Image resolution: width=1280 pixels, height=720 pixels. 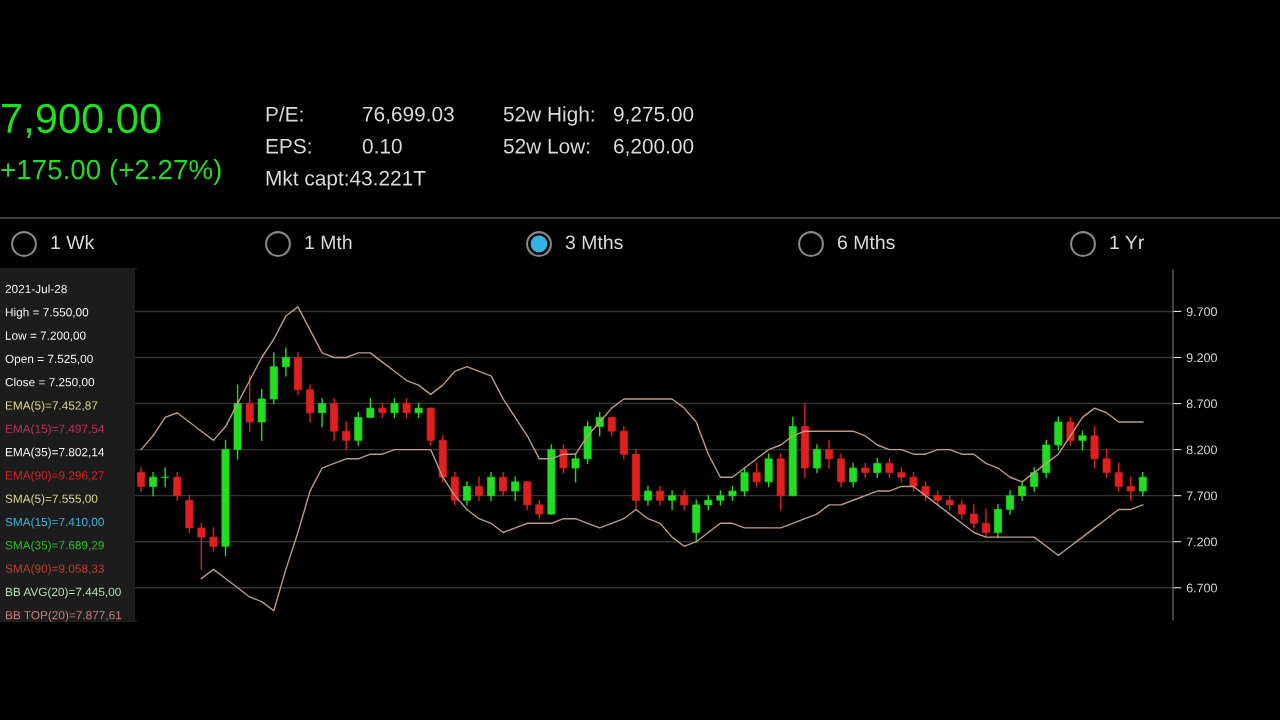 What do you see at coordinates (653, 115) in the screenshot?
I see `text: 9,275.00` at bounding box center [653, 115].